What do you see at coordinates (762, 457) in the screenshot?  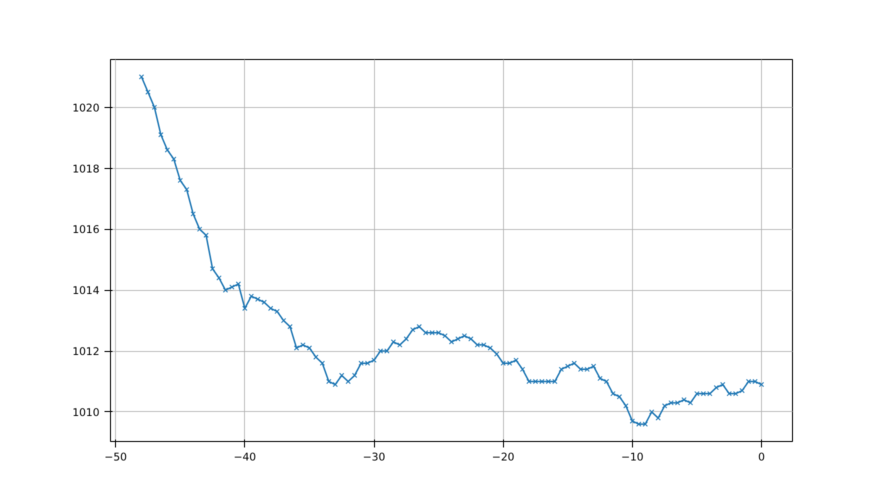 I see `x-tick-label: 0` at bounding box center [762, 457].